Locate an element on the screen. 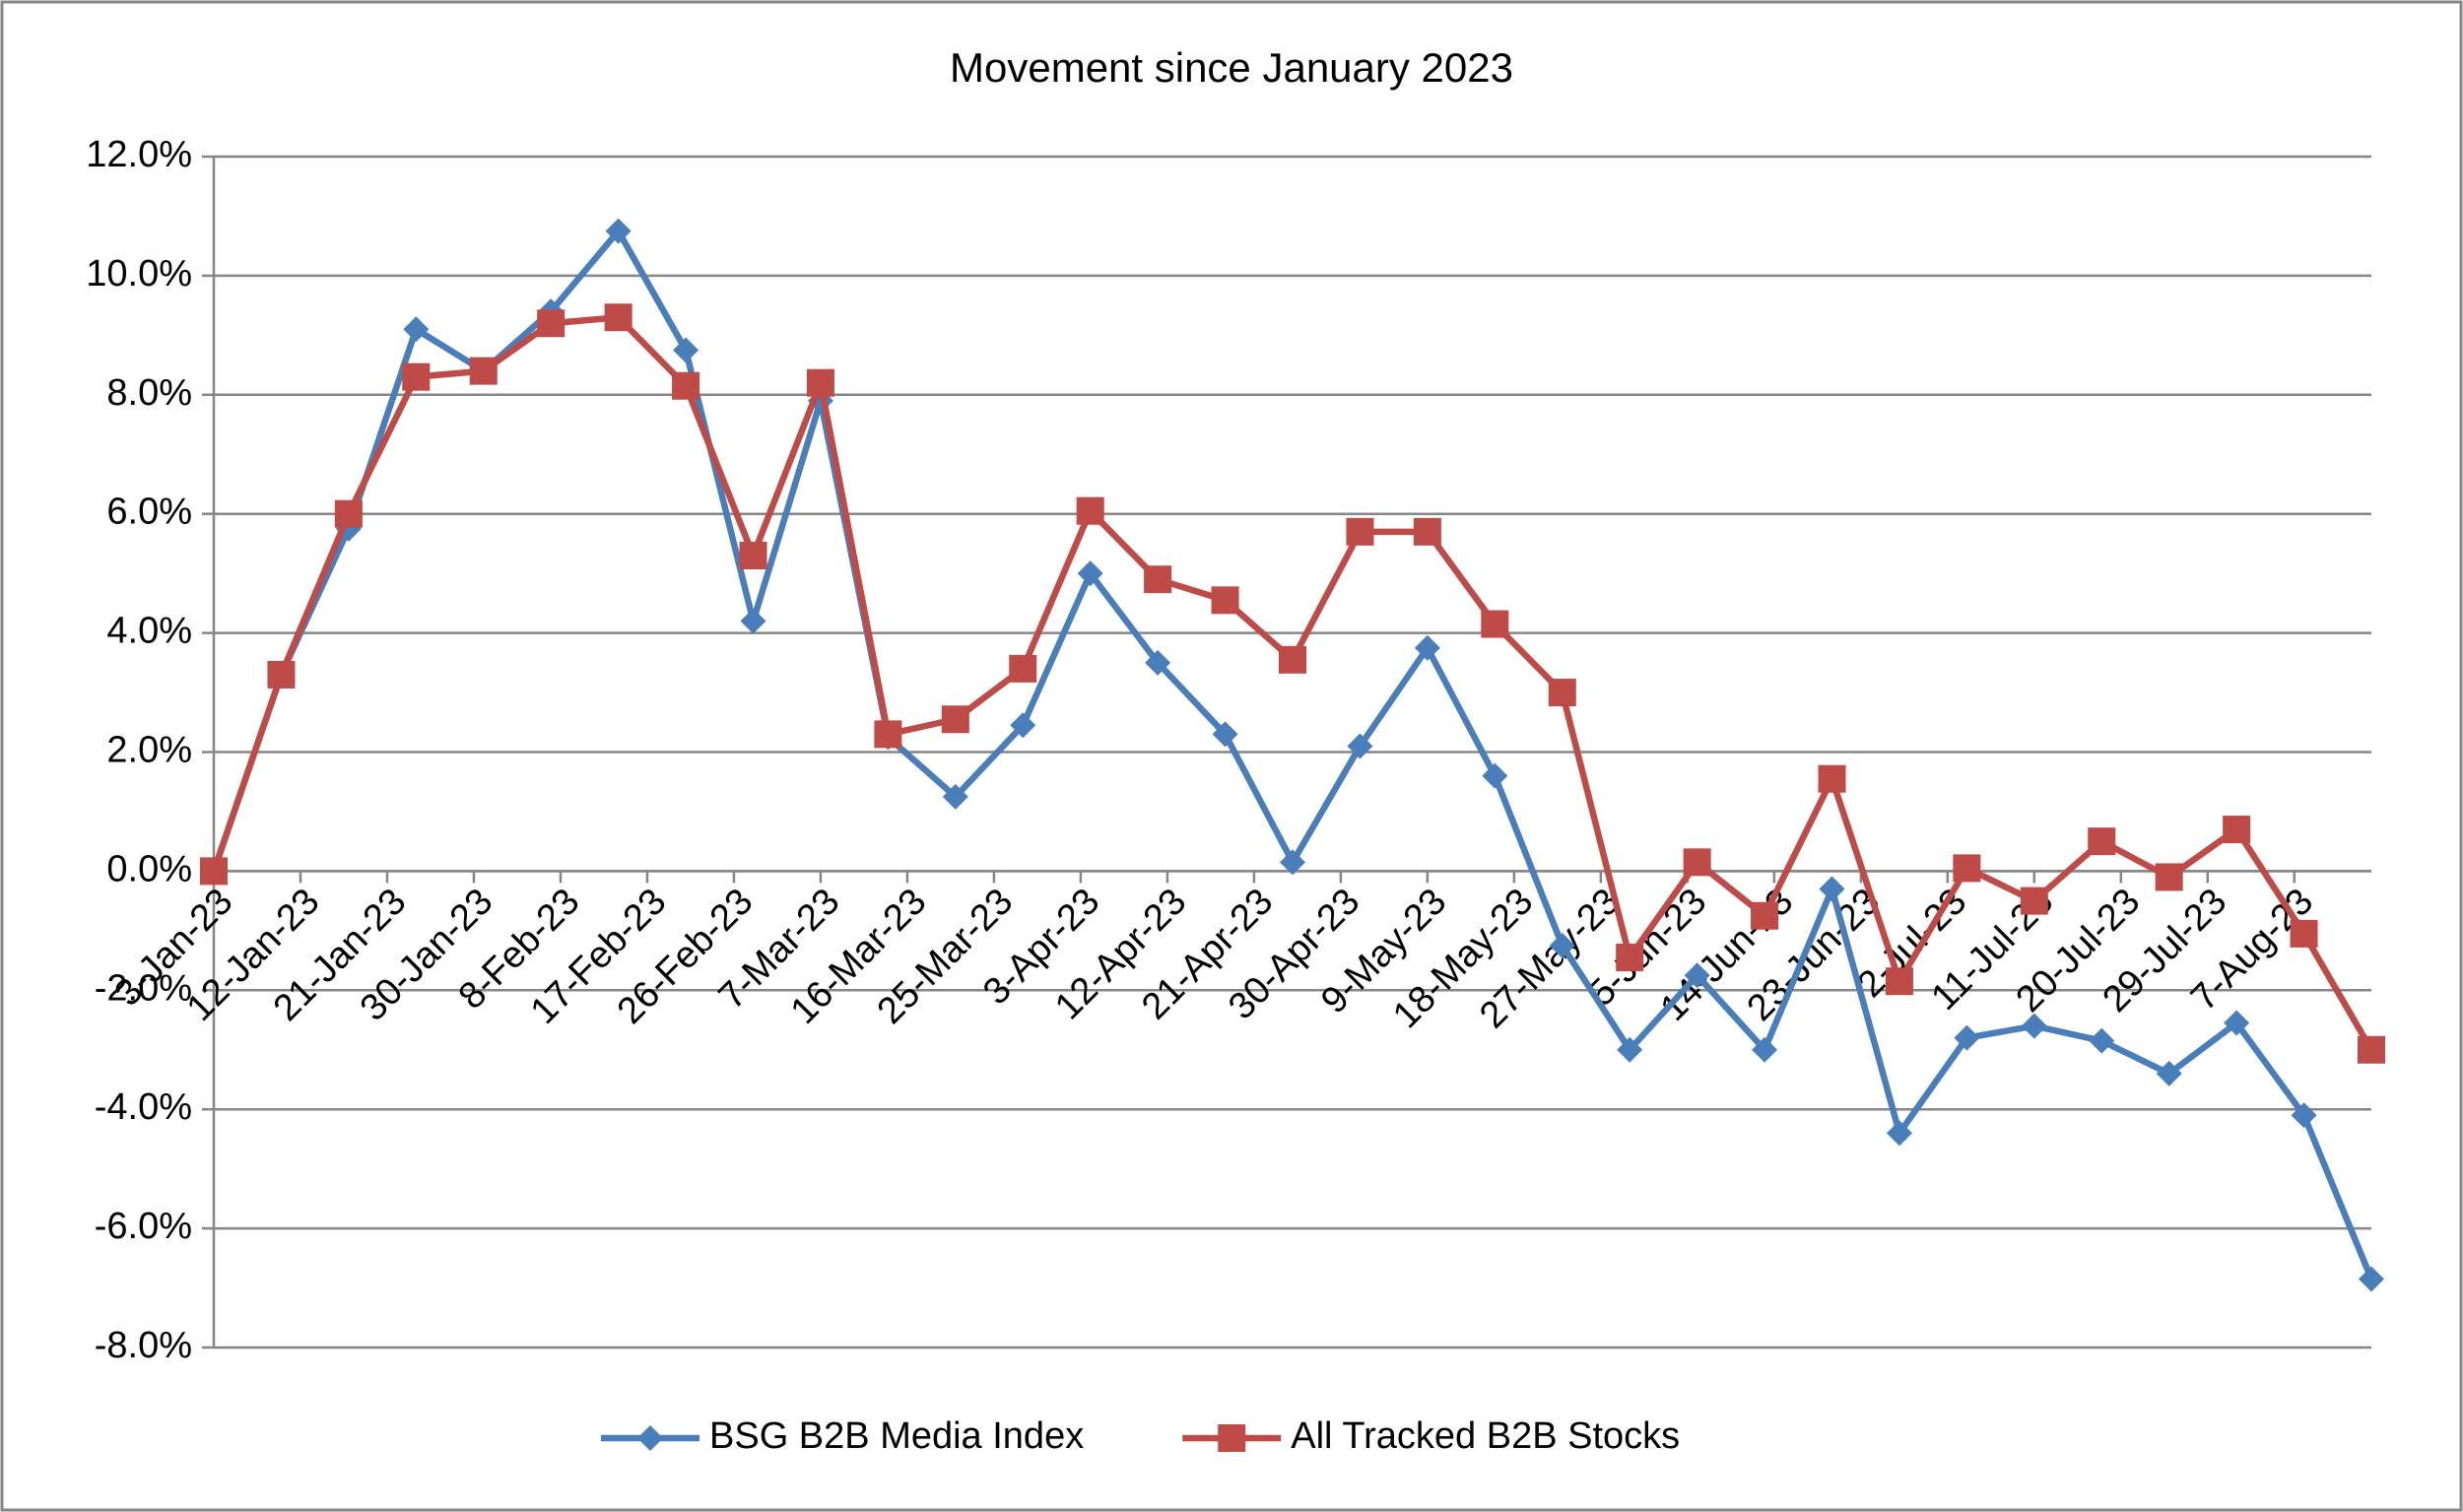 This screenshot has width=2463, height=1512. y-tick-label: -4.0% is located at coordinates (143, 1107).